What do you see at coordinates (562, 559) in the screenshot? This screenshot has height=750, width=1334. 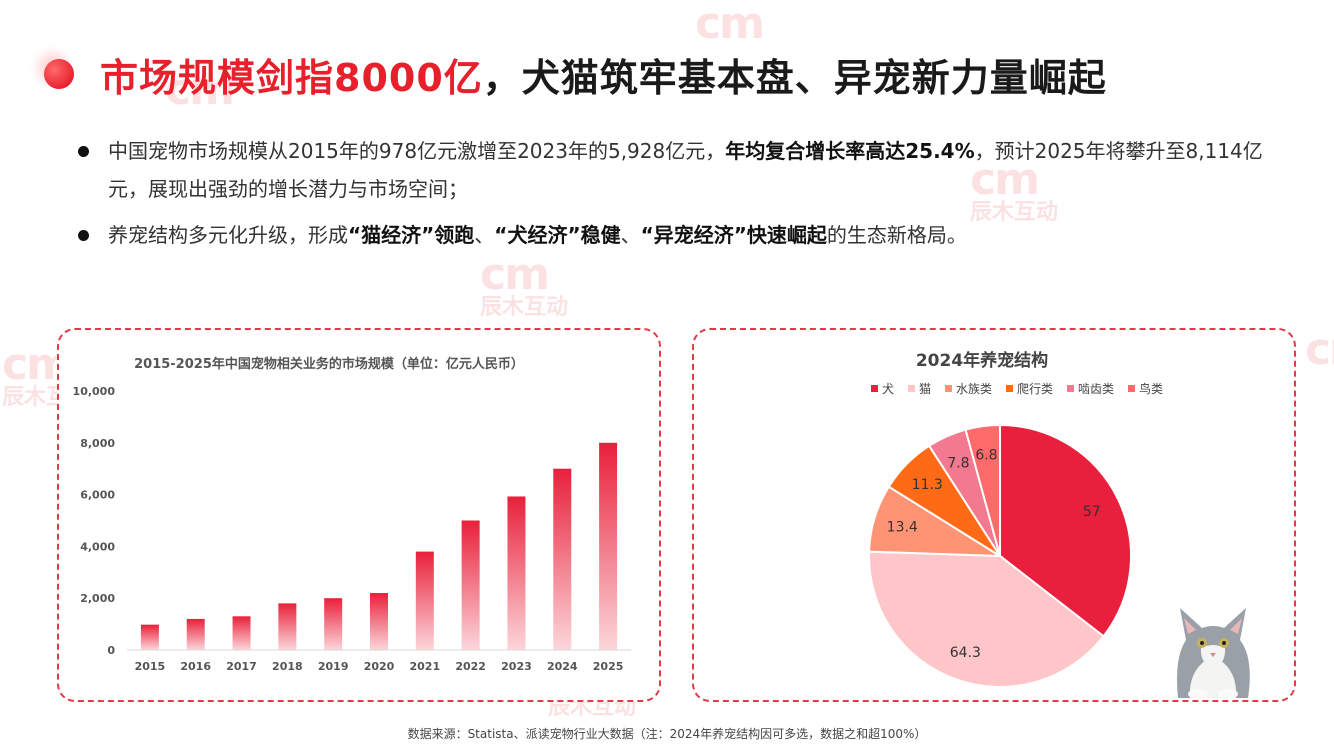 I see `bar-2024` at bounding box center [562, 559].